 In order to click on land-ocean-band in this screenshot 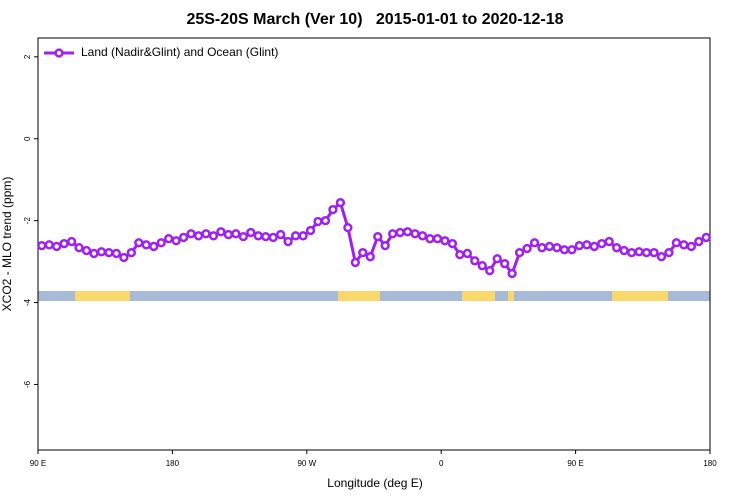, I will do `click(374, 296)`.